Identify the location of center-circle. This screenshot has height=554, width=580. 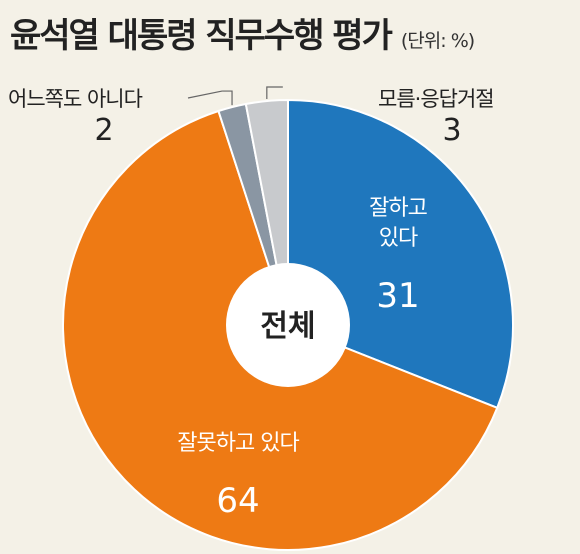
(288, 325).